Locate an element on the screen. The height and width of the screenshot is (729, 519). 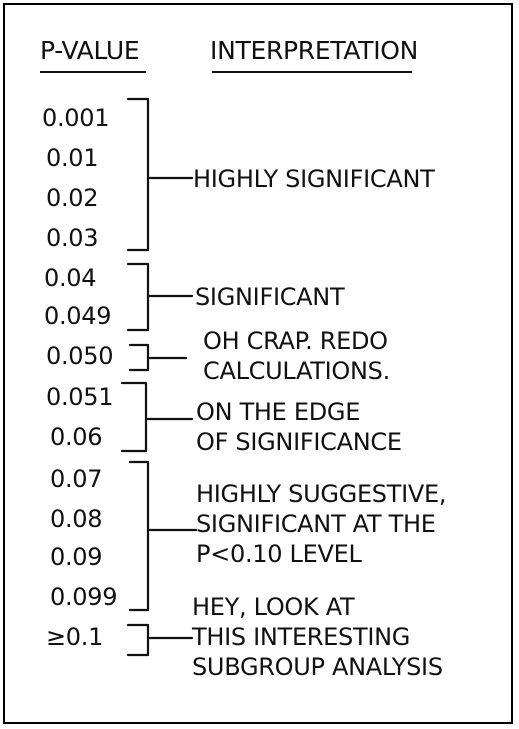
p-value-0.001: 0.001 is located at coordinates (76, 118).